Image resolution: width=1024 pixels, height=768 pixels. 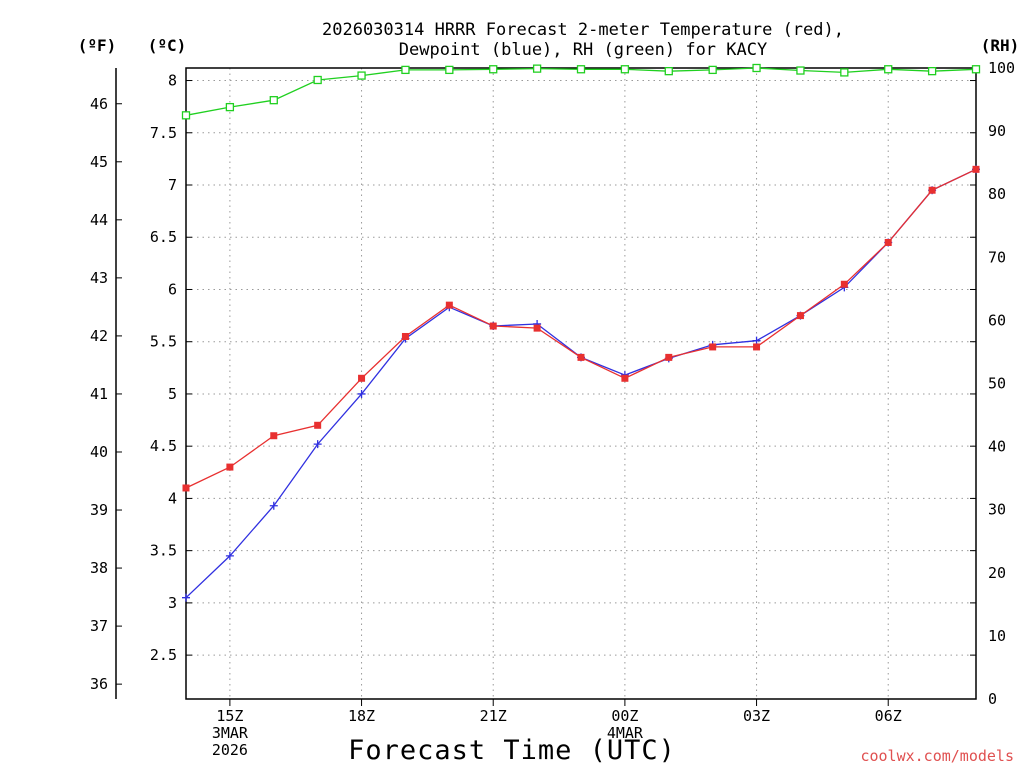 What do you see at coordinates (997, 447) in the screenshot?
I see `rh-tick-label: 40` at bounding box center [997, 447].